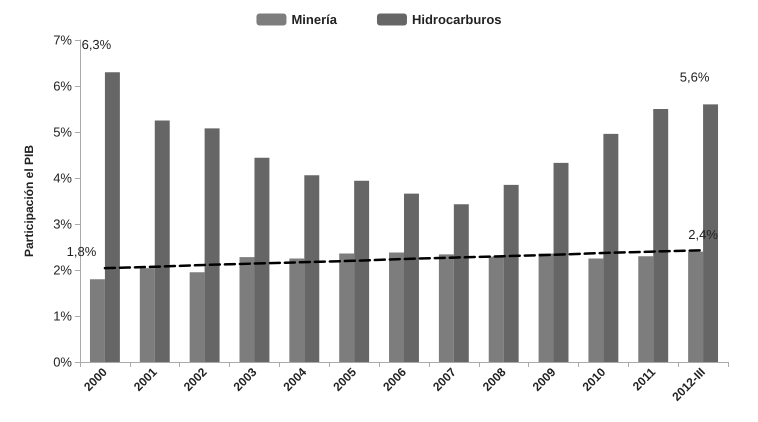  I want to click on y-tick-label: 3%, so click(62, 224).